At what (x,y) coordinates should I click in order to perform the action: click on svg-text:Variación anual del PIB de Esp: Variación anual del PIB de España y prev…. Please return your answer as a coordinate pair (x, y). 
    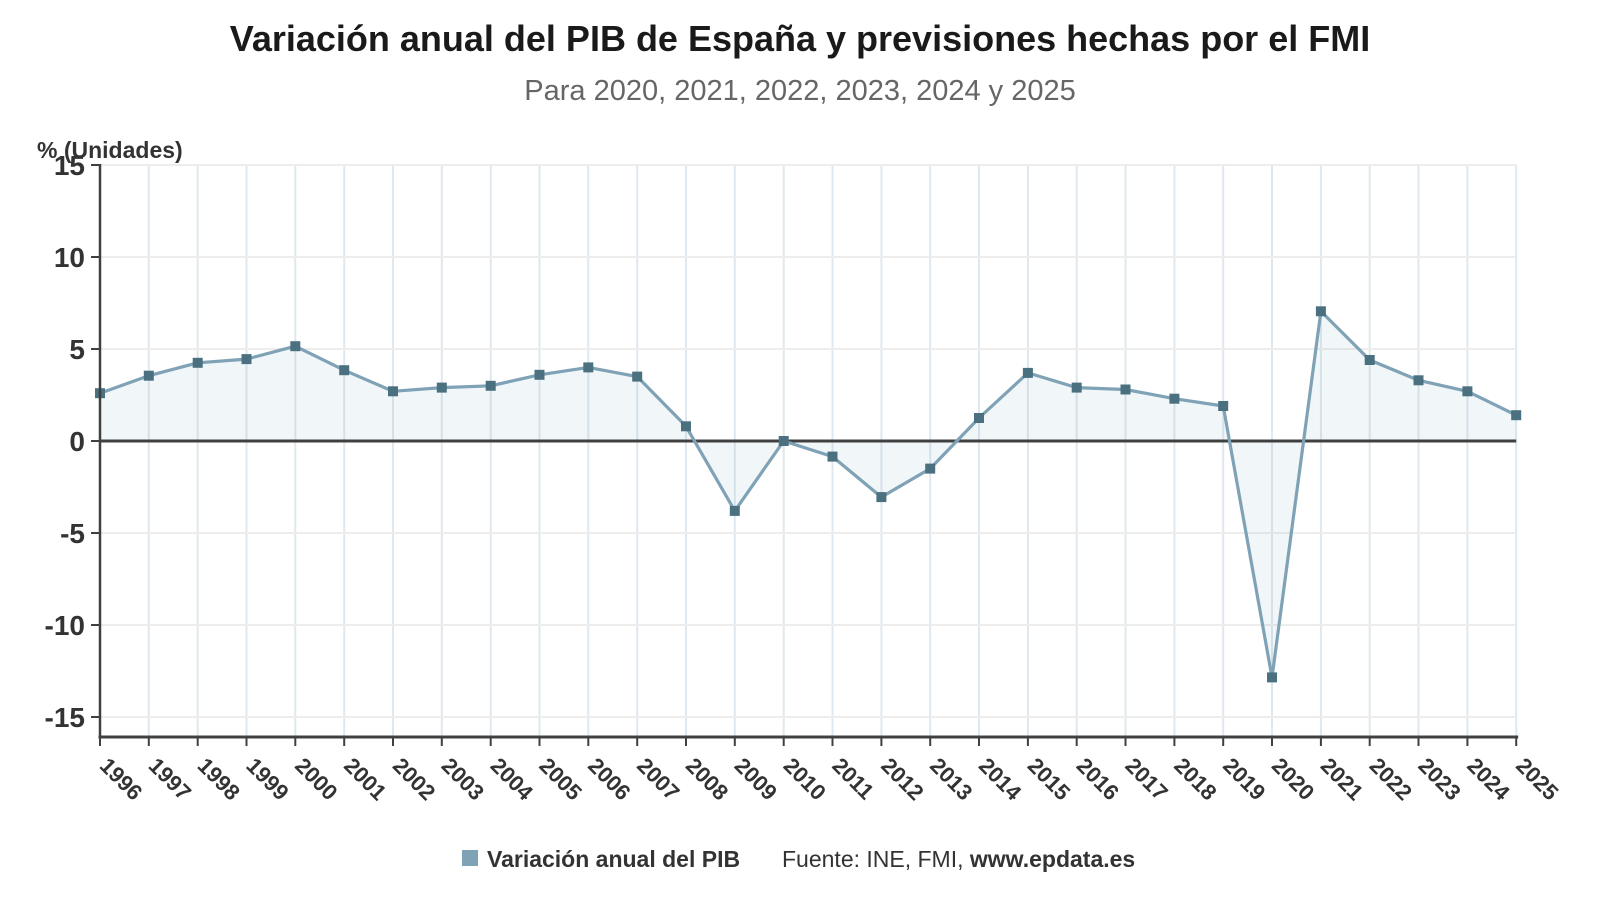
    Looking at the image, I should click on (800, 38).